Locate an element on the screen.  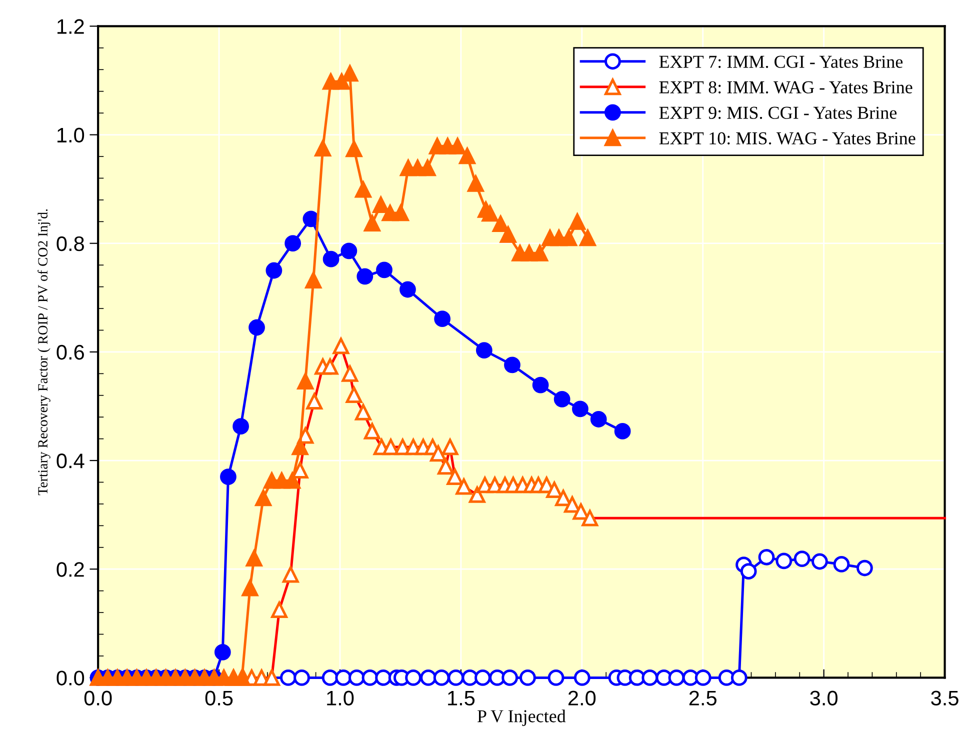
legend-label: EXPT 7: IMM. CGI - Yates Brine is located at coordinates (781, 62).